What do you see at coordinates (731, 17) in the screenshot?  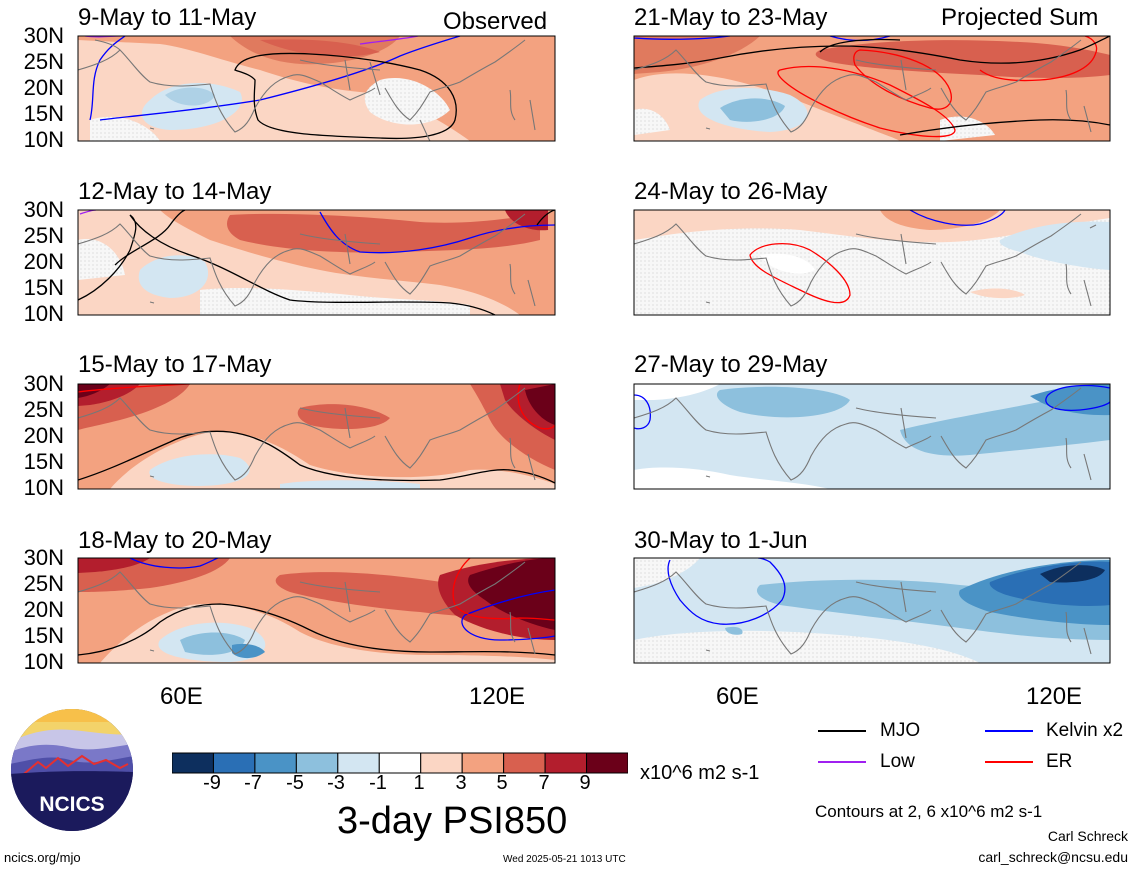 I see `panel-title-5: 21-May to 23-May` at bounding box center [731, 17].